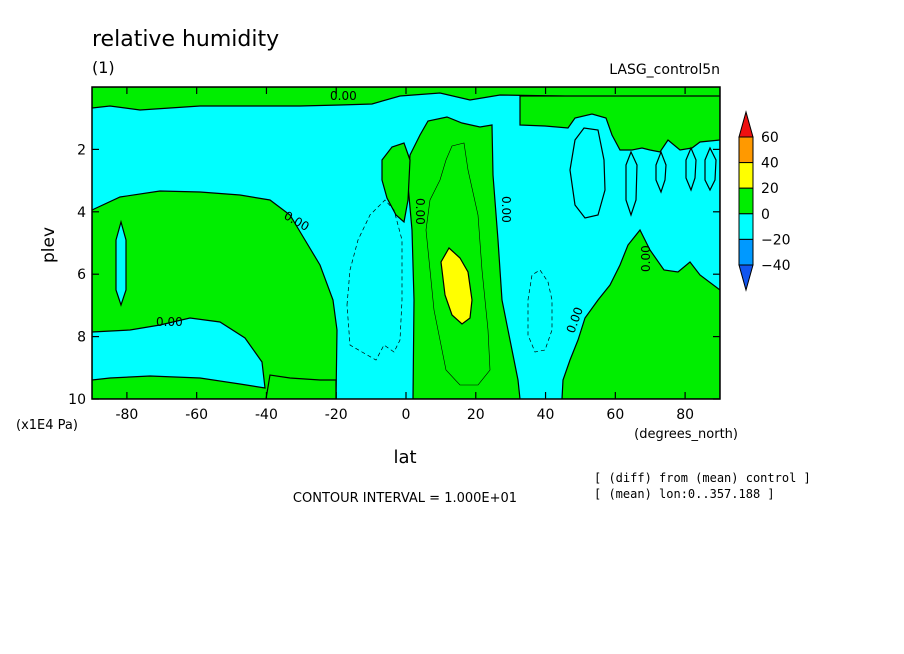 Image resolution: width=904 pixels, height=654 pixels. I want to click on x-tick-label: -20, so click(336, 415).